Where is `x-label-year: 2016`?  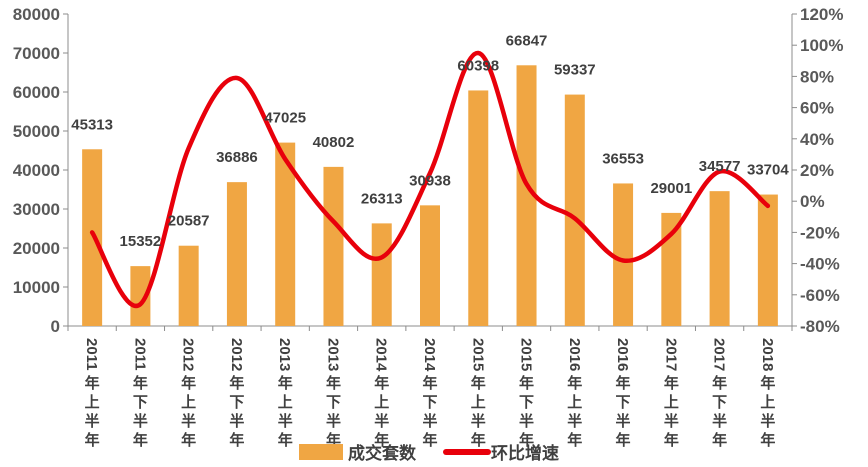 x-label-year: 2016 is located at coordinates (622, 354).